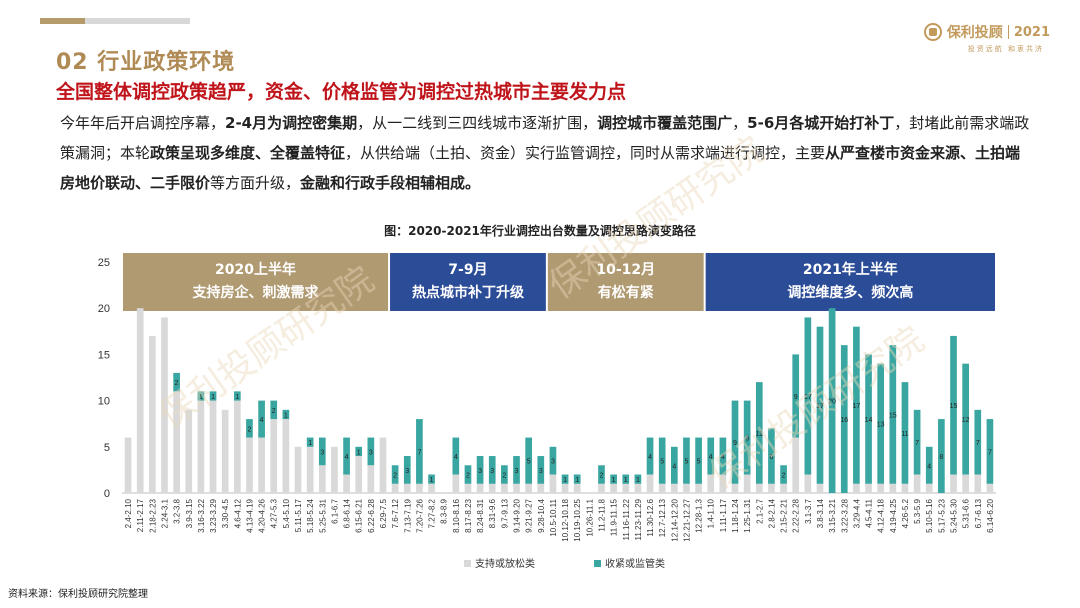 The height and width of the screenshot is (608, 1080). What do you see at coordinates (468, 515) in the screenshot?
I see `x-tick-label: 8.17-8.23` at bounding box center [468, 515].